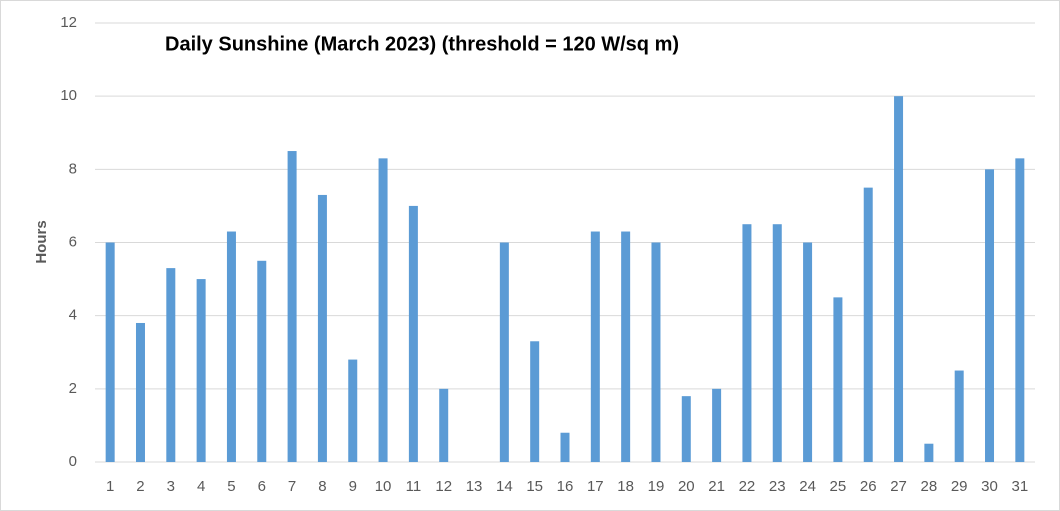  What do you see at coordinates (353, 486) in the screenshot?
I see `x-tick-label: 9` at bounding box center [353, 486].